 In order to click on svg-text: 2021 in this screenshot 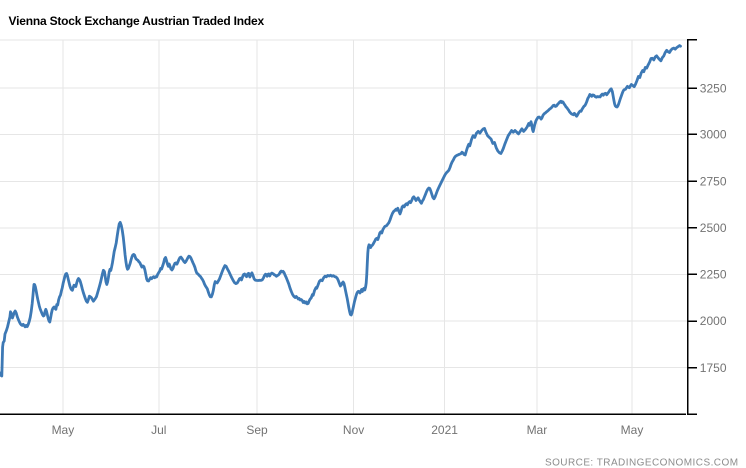, I will do `click(444, 430)`.